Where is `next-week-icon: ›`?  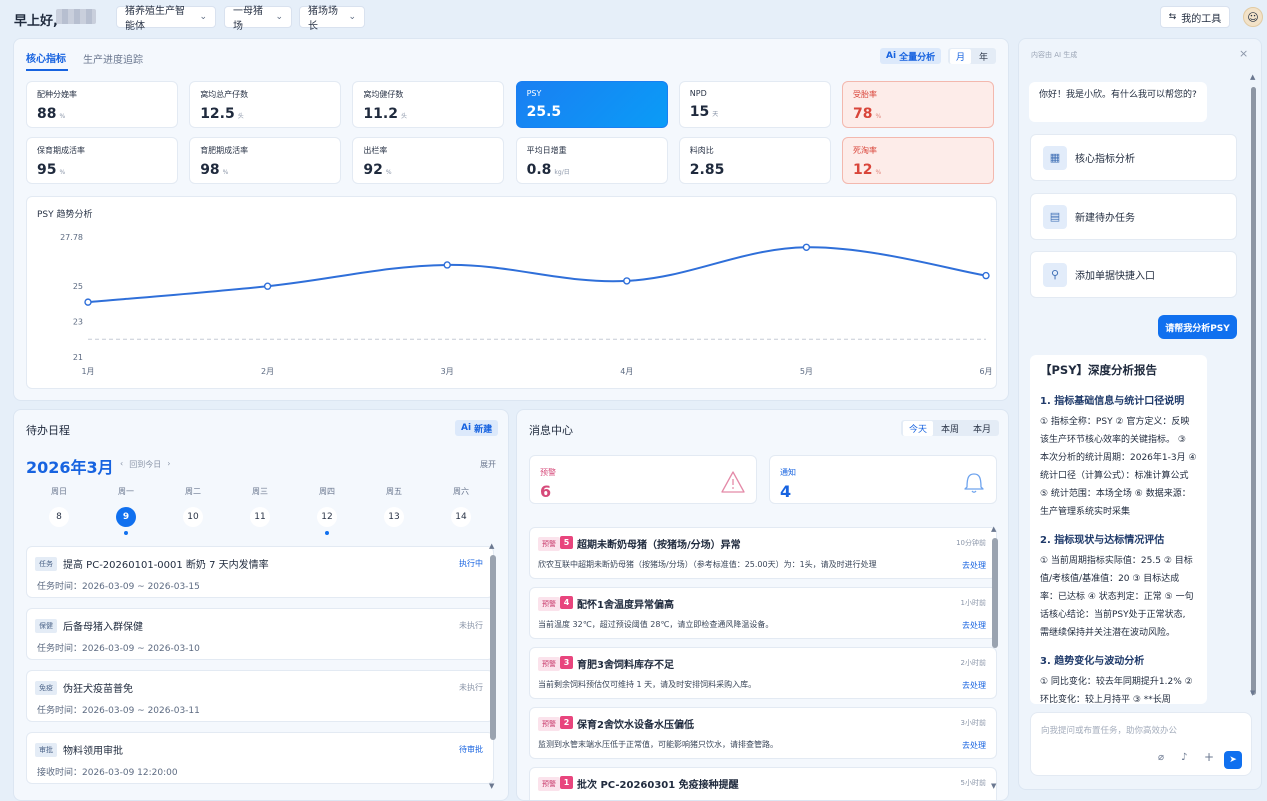
next-week-icon: › is located at coordinates (169, 463).